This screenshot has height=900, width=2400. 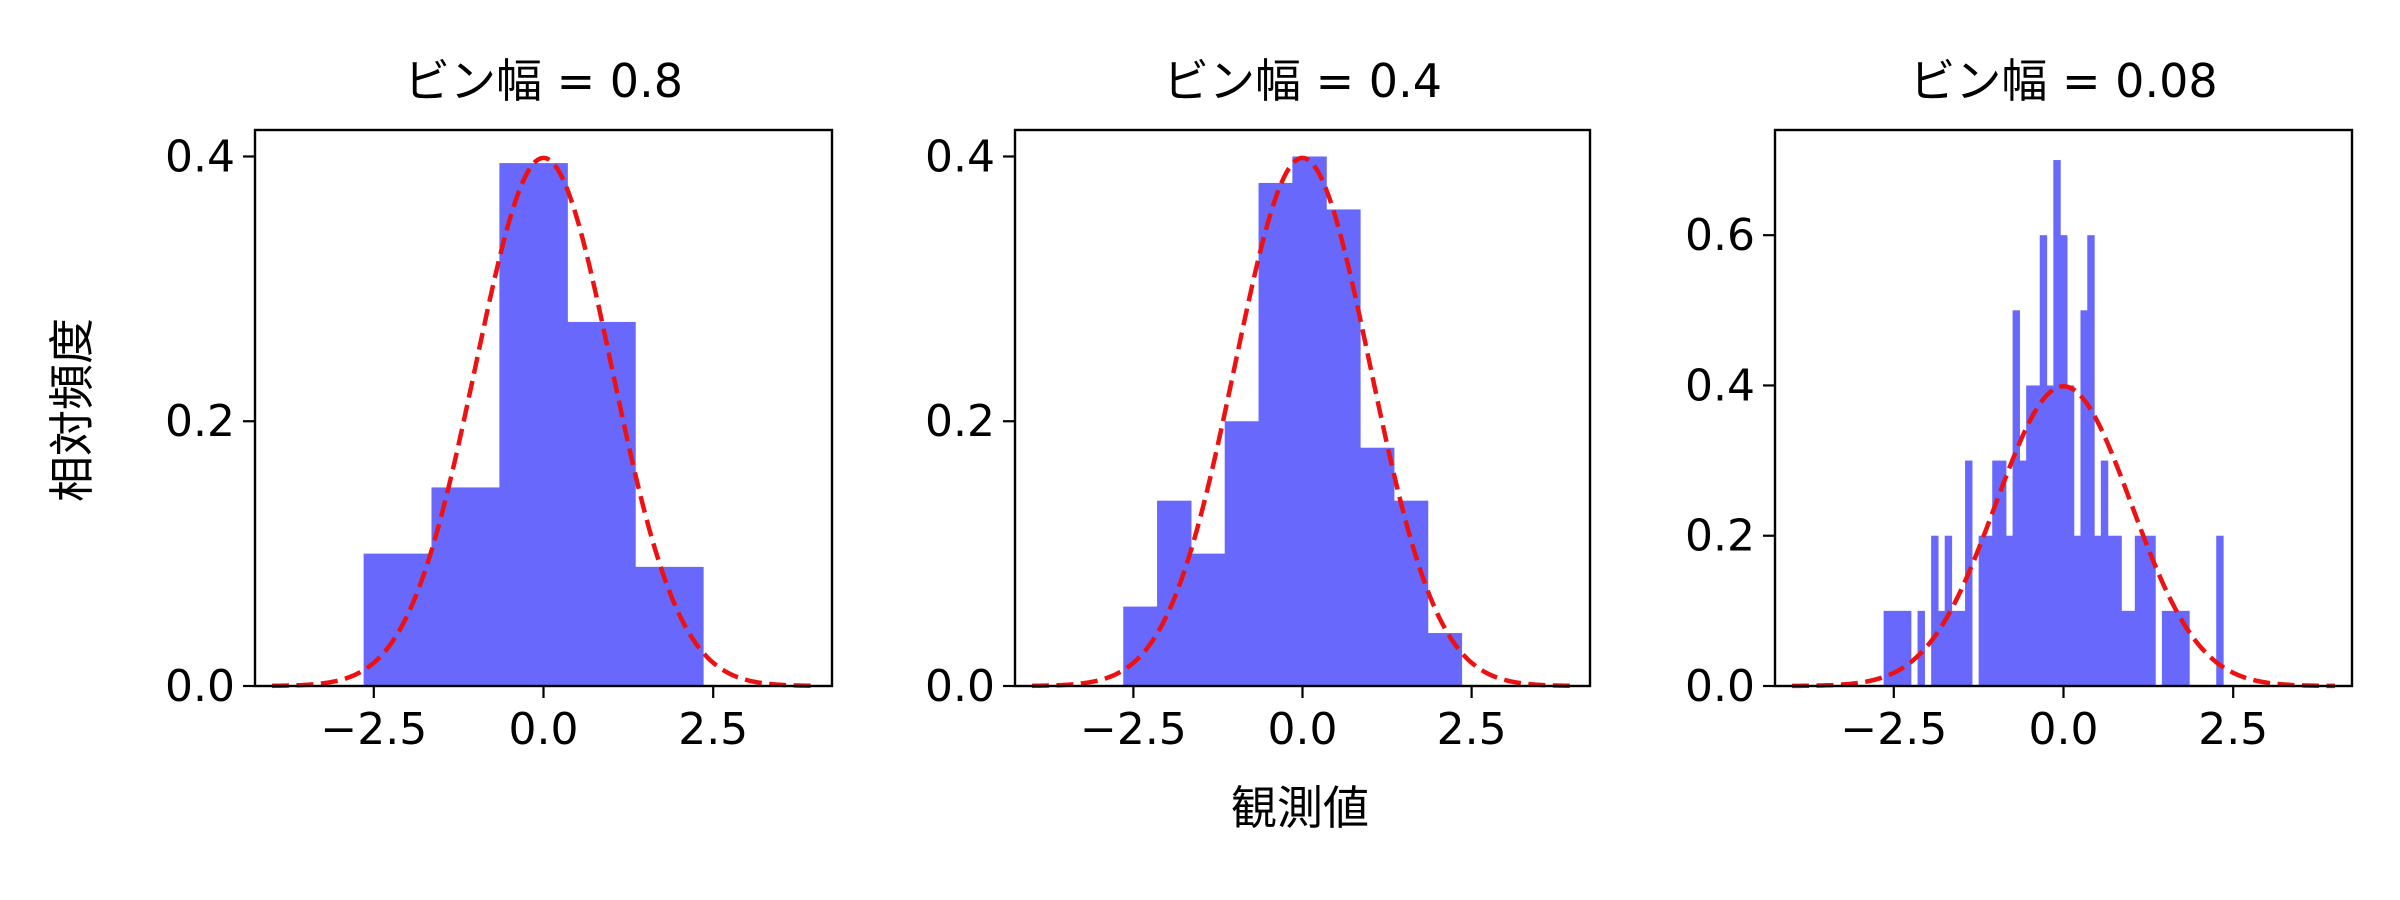 I want to click on y-tick-label: 0.6, so click(x=1720, y=235).